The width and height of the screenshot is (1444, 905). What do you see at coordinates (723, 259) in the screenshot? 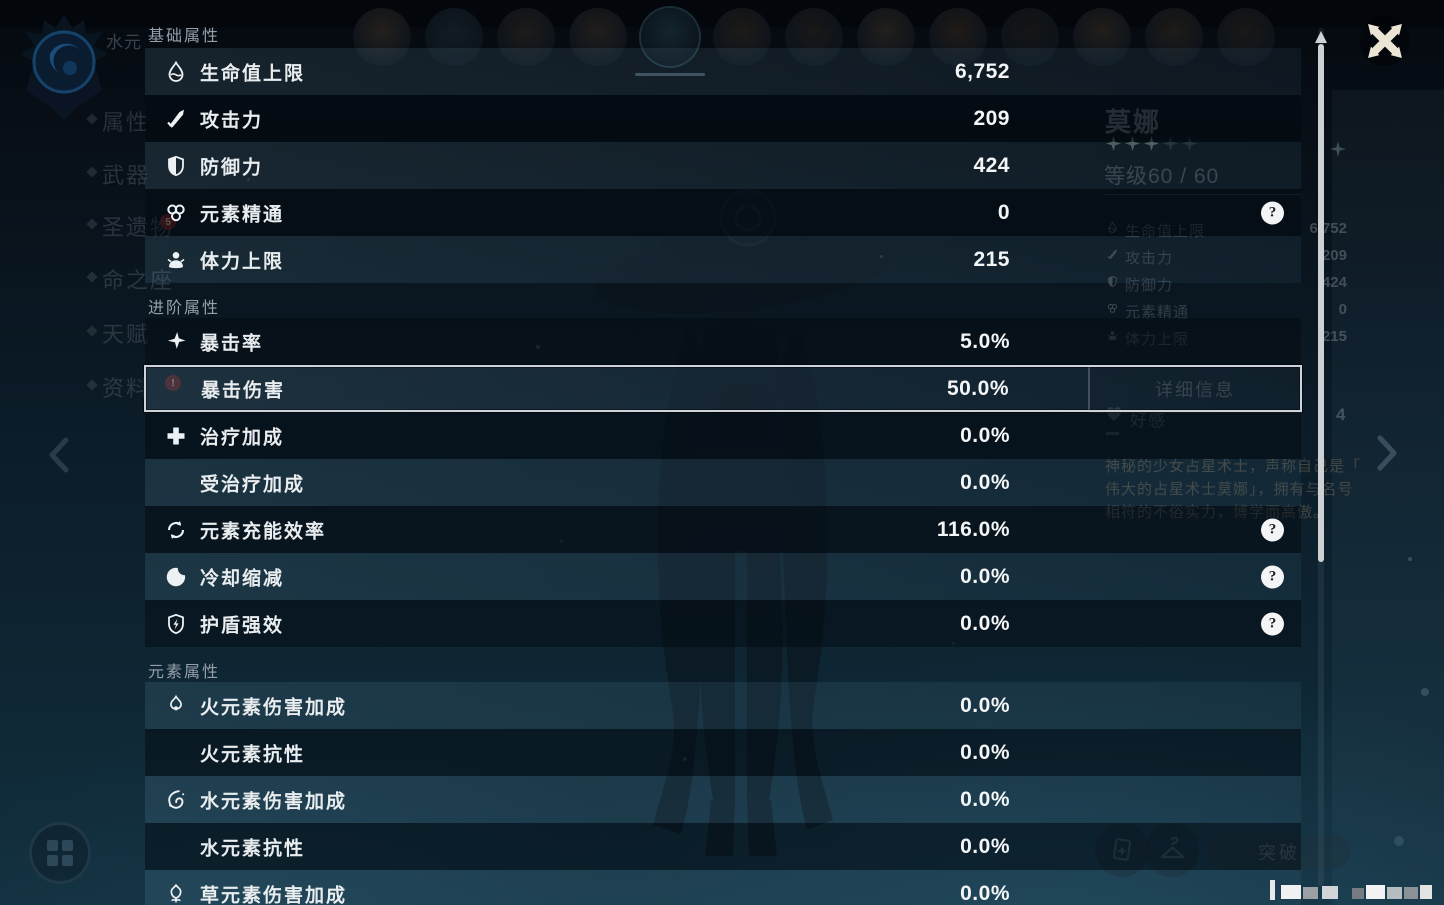
I see `attribute-row: 体力上限 215` at bounding box center [723, 259].